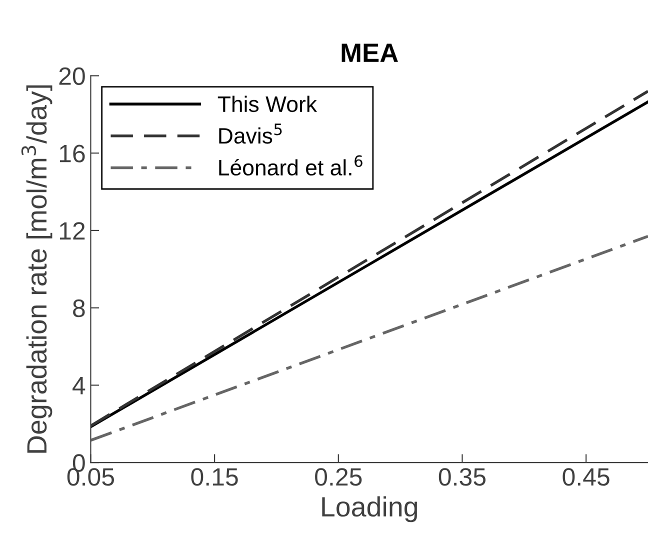 The width and height of the screenshot is (648, 541). What do you see at coordinates (370, 509) in the screenshot?
I see `x-axis-title: Loading` at bounding box center [370, 509].